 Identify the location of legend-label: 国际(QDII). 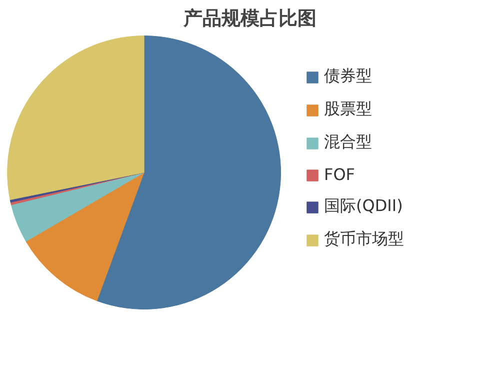
(363, 206).